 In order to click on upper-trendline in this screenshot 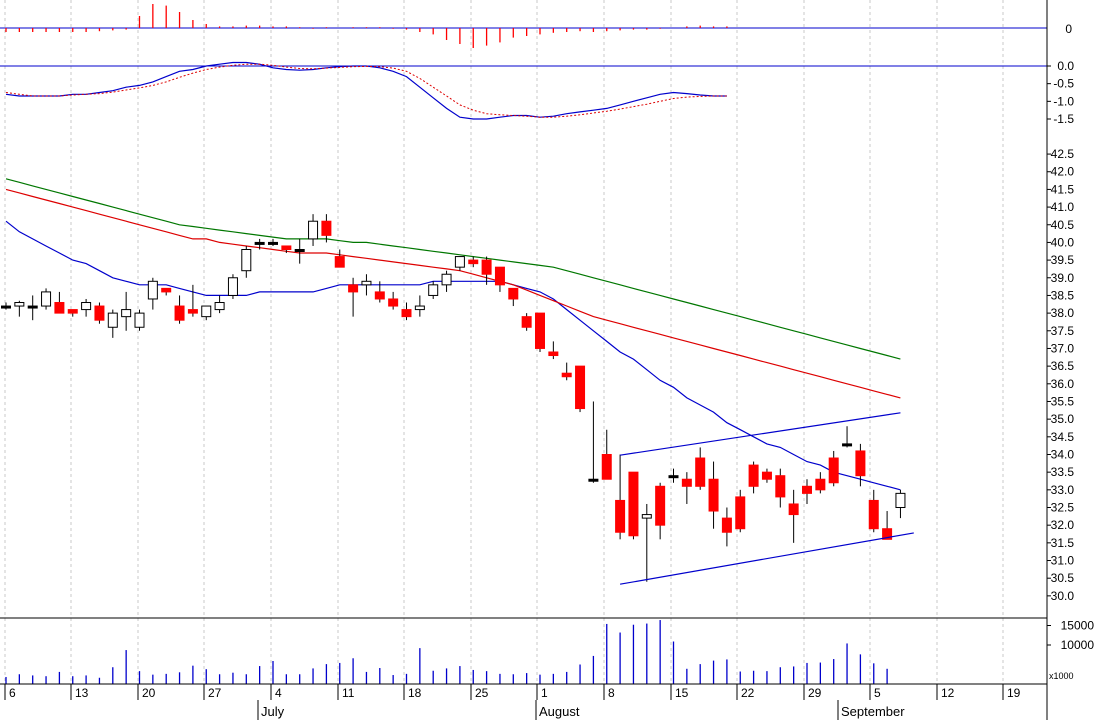, I will do `click(760, 434)`.